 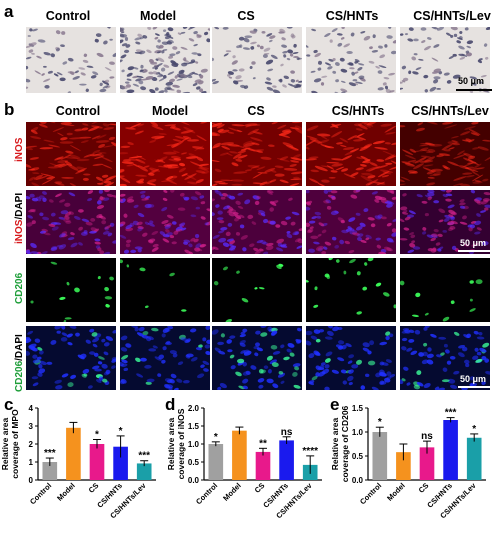 What do you see at coordinates (473, 379) in the screenshot?
I see `scale-label-b2: 50 μm` at bounding box center [473, 379].